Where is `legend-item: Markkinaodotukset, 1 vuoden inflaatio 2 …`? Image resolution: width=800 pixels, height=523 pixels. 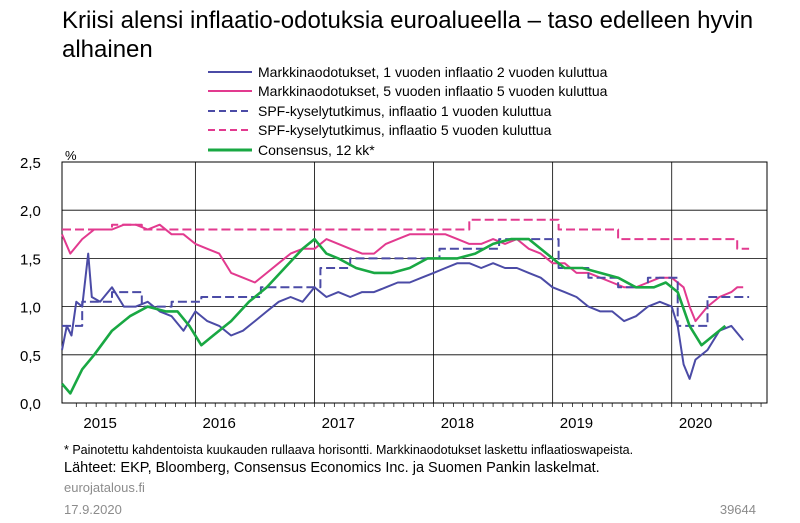
legend-item: Markkinaodotukset, 1 vuoden inflaatio 2 … is located at coordinates (407, 72).